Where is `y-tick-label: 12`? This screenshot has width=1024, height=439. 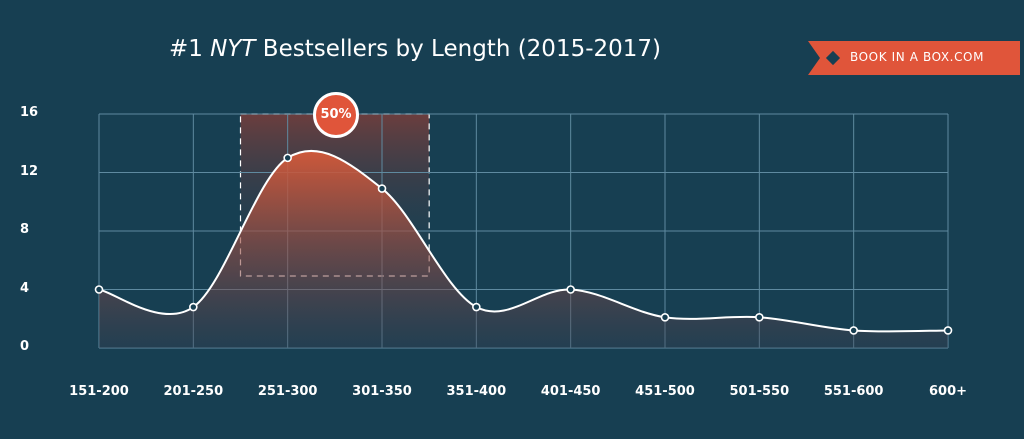 y-tick-label: 12 is located at coordinates (29, 171).